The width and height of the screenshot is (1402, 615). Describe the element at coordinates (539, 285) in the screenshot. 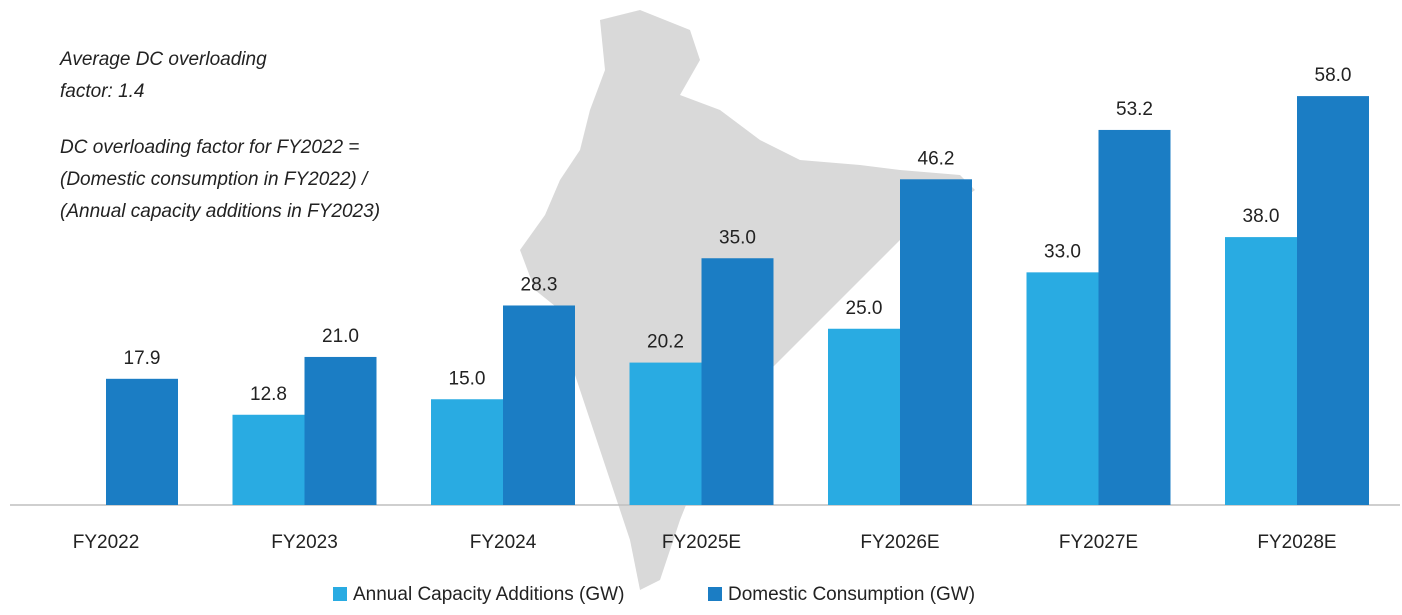

I see `value-label: 28.3` at that location.